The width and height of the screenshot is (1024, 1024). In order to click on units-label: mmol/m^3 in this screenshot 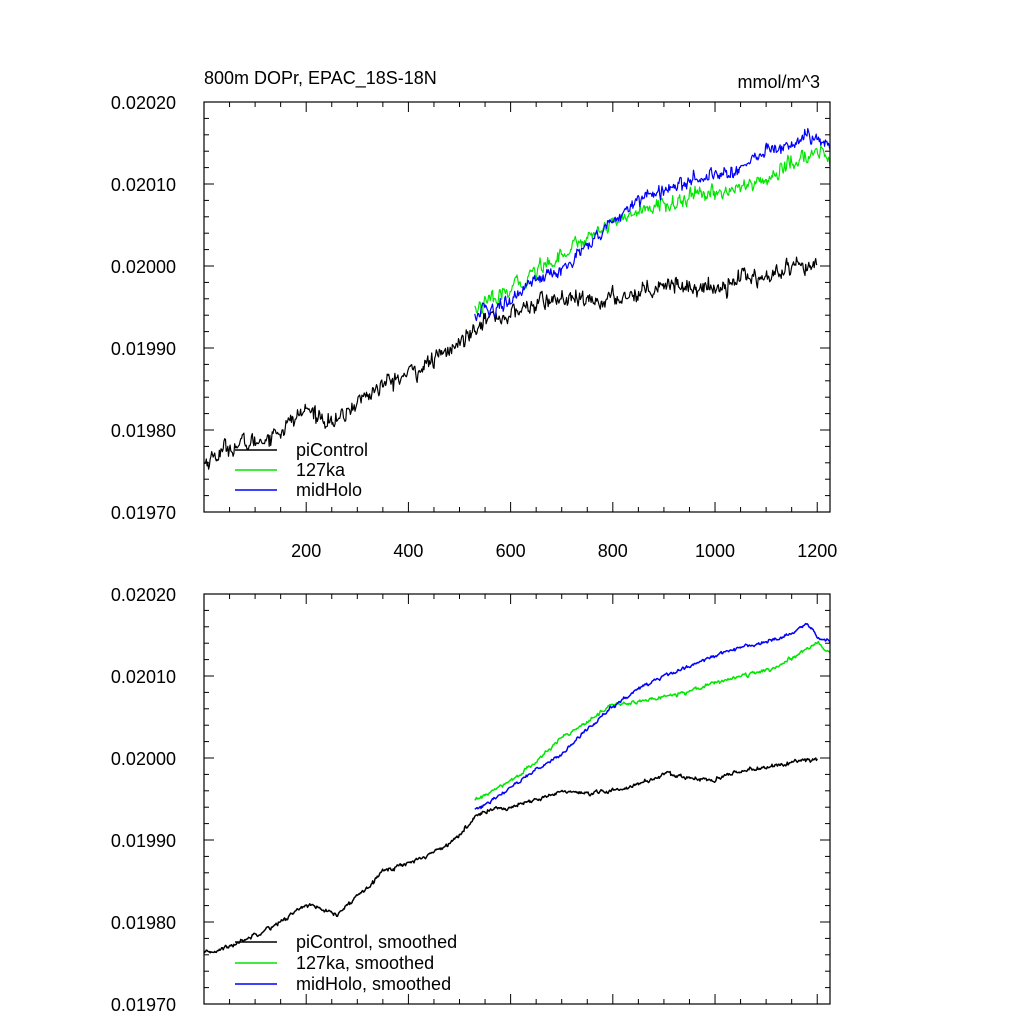, I will do `click(779, 82)`.